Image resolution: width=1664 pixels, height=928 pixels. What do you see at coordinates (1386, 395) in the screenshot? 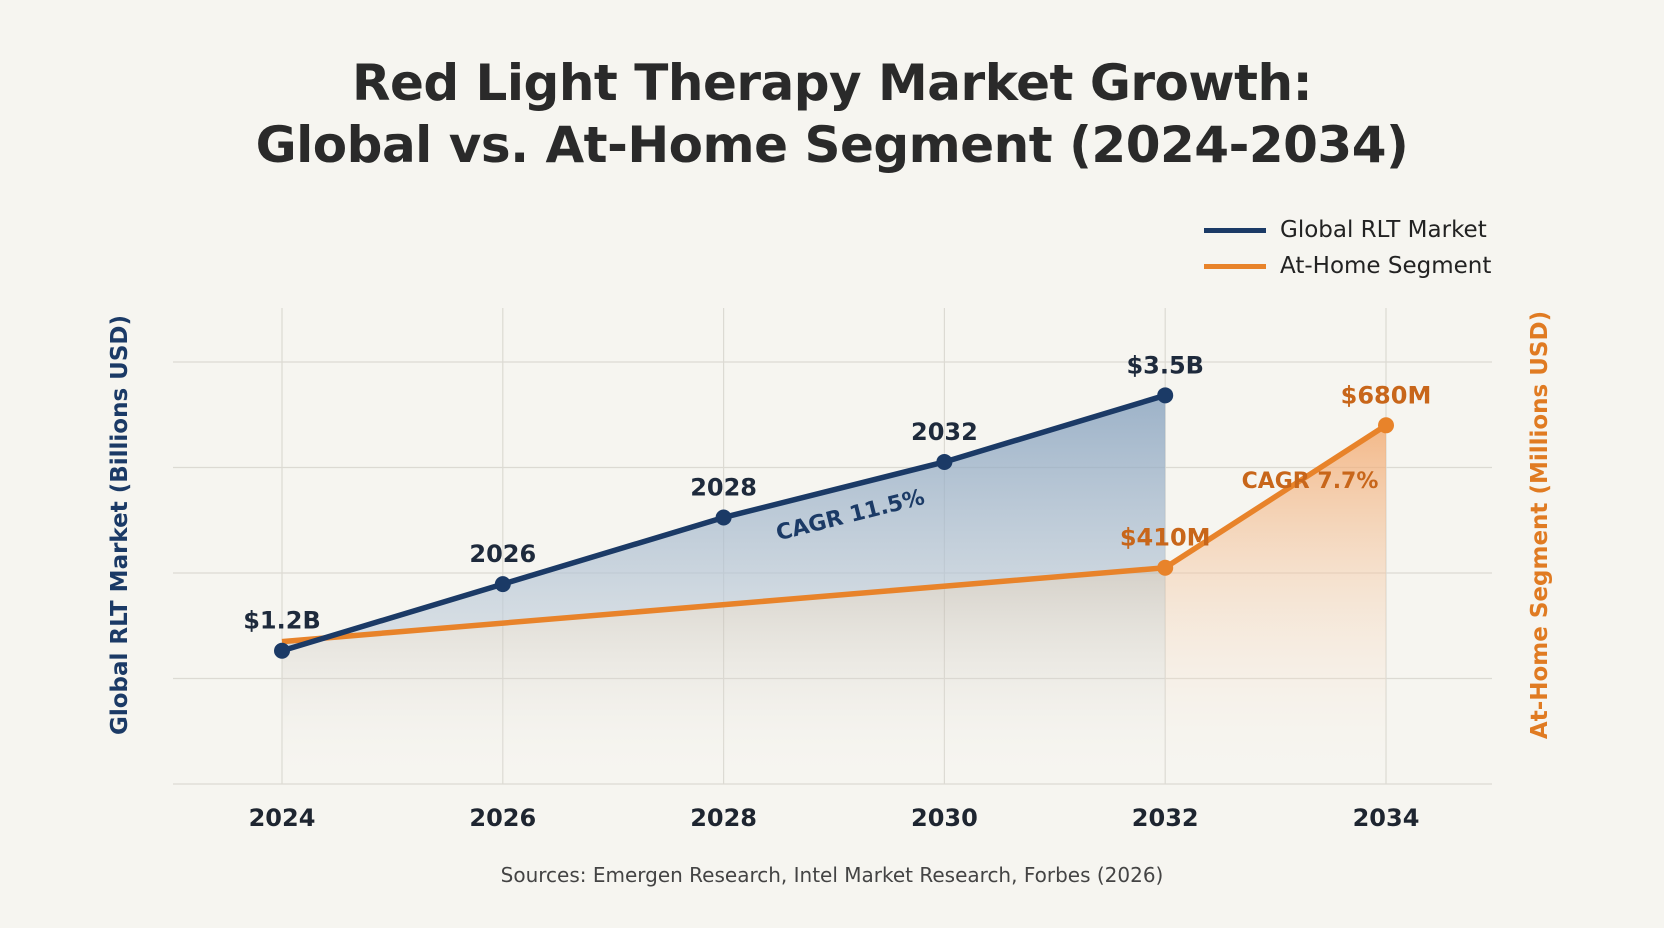
I see `data-label: $680M` at bounding box center [1386, 395].